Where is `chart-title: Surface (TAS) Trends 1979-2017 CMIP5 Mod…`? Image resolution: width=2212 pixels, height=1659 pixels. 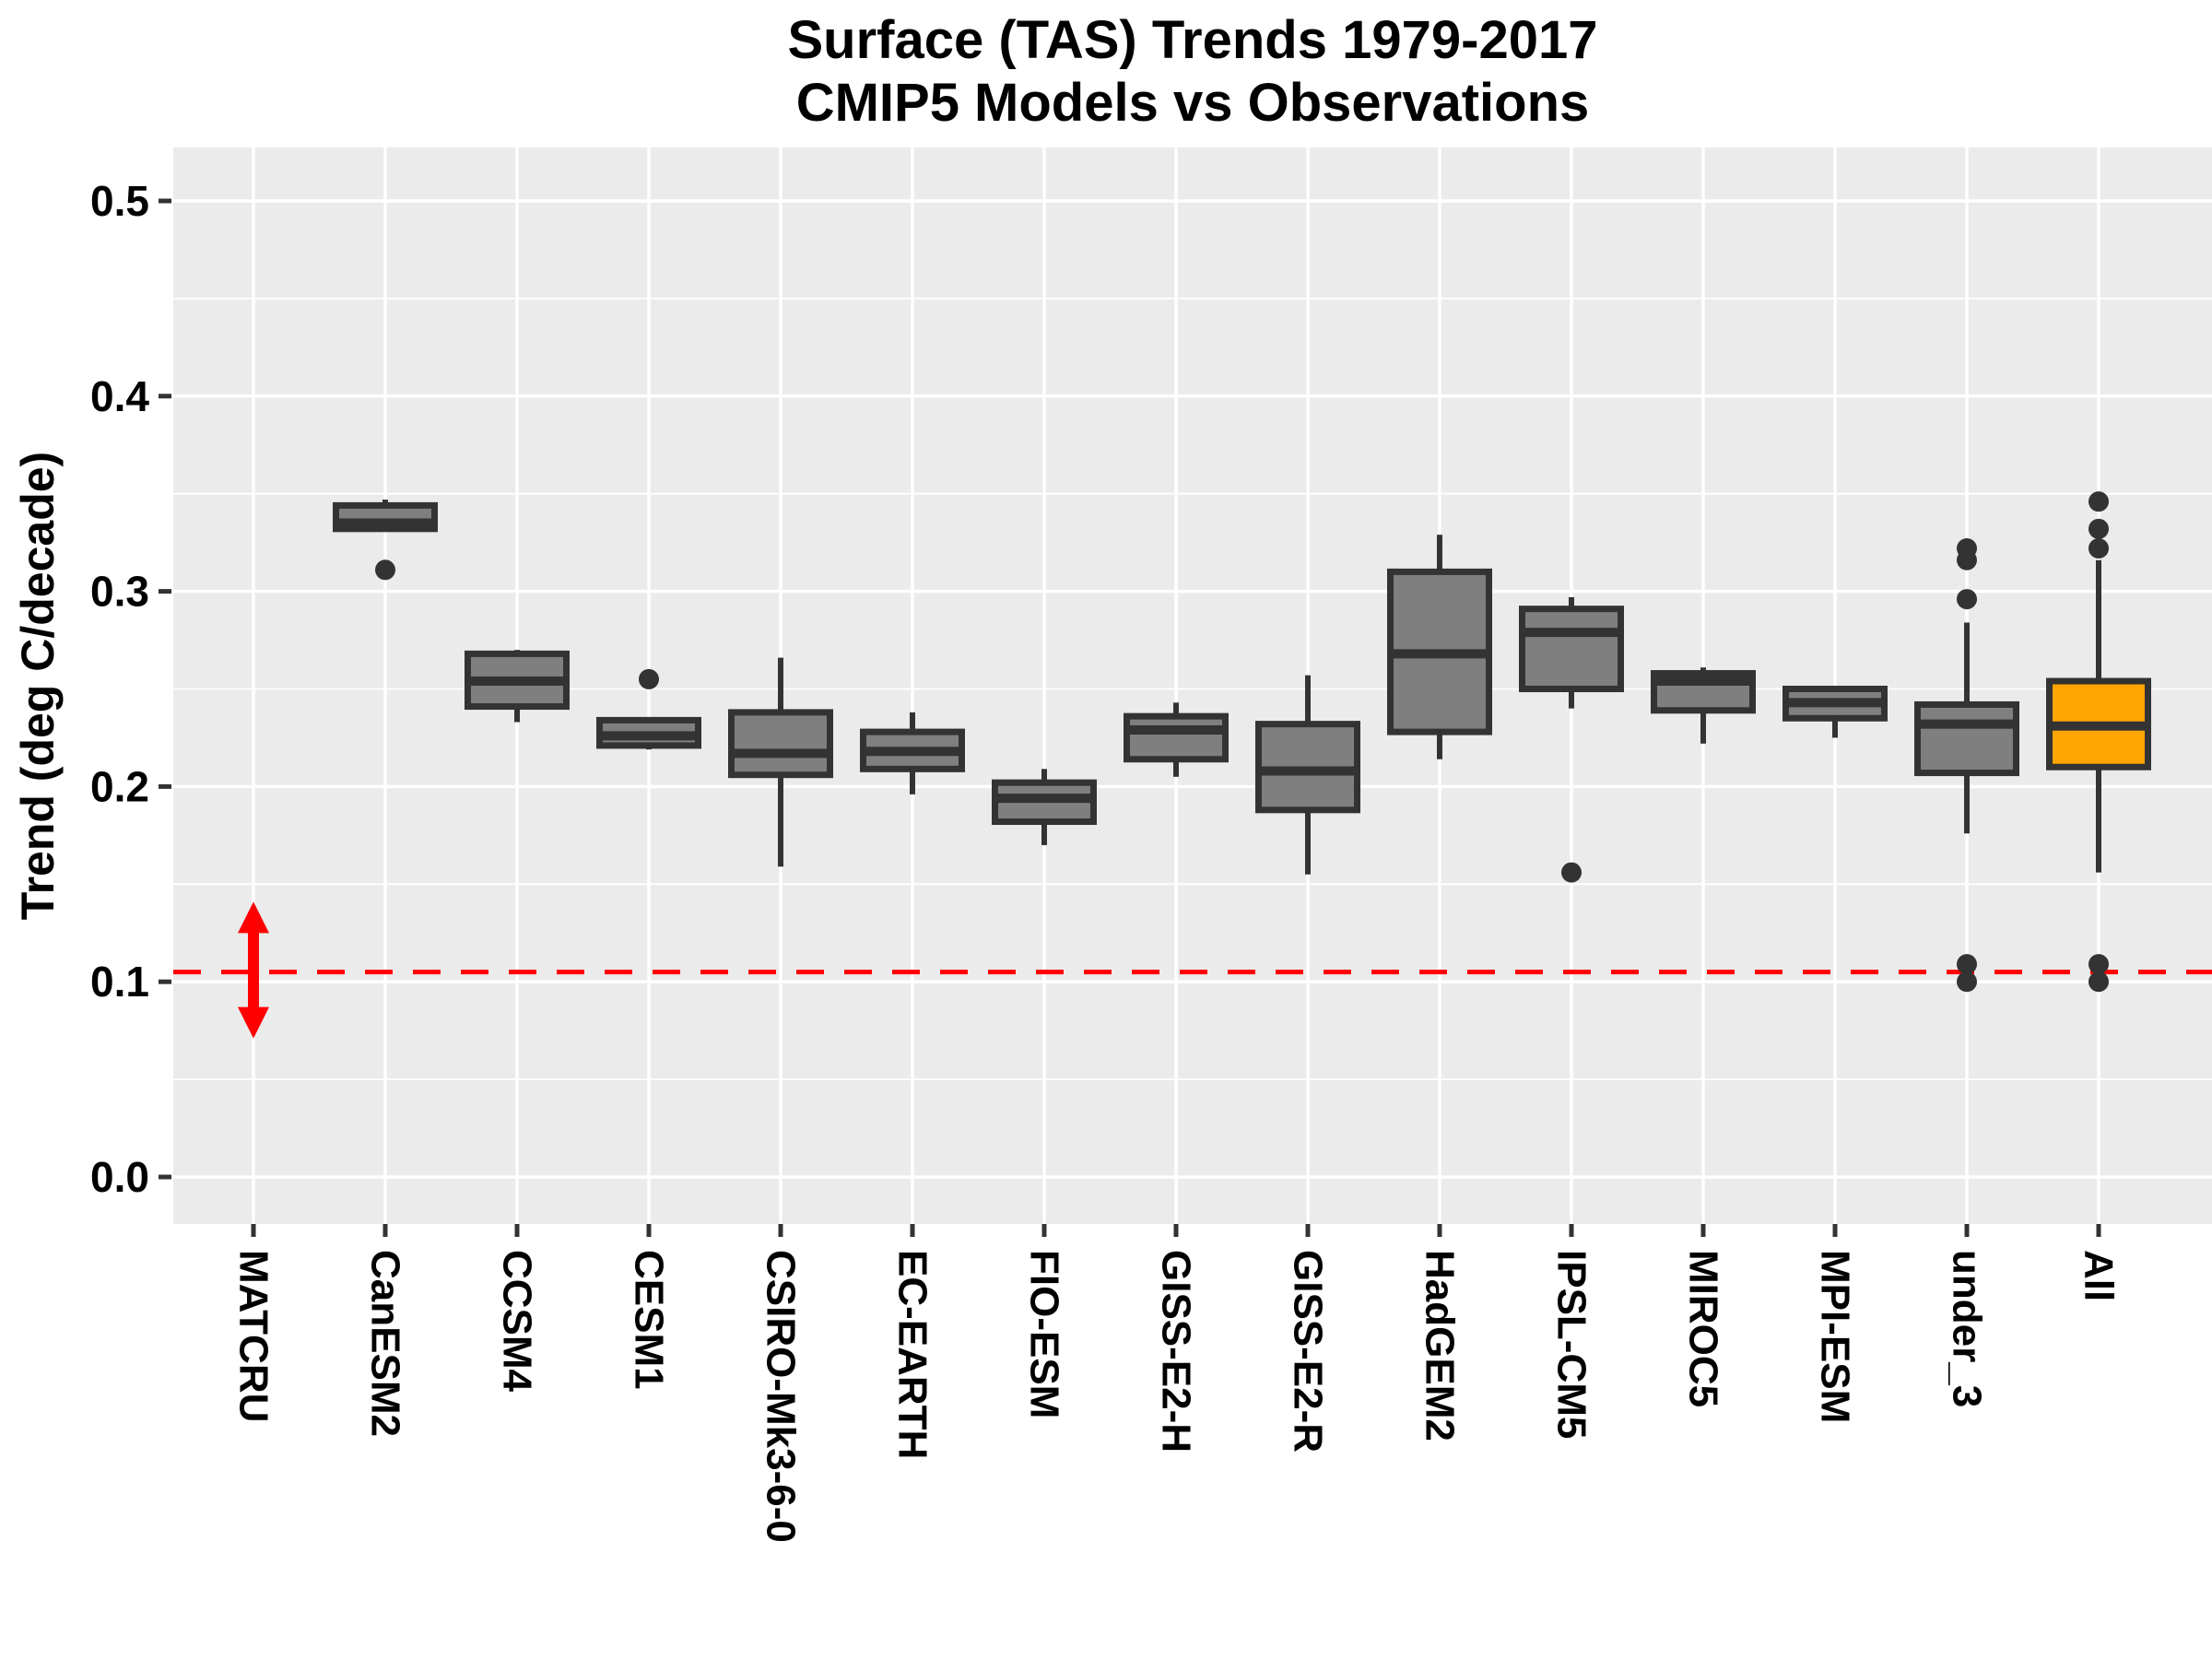
chart-title: Surface (TAS) Trends 1979-2017 CMIP5 Mod… is located at coordinates (1192, 72).